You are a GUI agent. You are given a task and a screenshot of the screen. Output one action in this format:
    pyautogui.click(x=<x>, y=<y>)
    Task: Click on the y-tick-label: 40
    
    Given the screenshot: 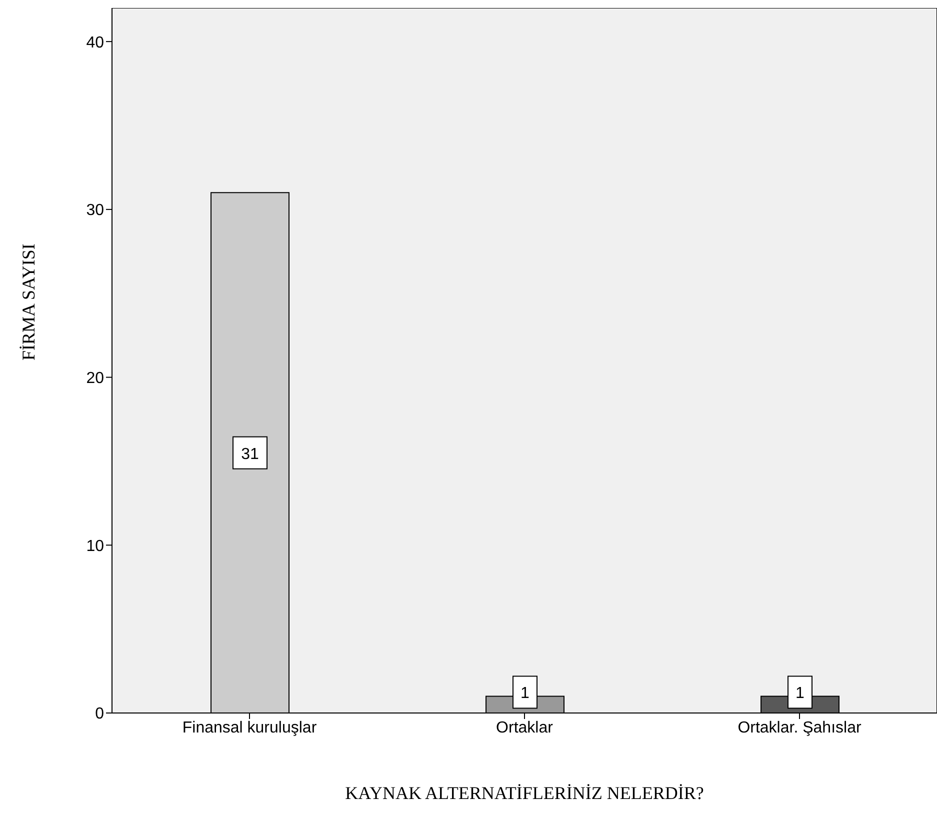 What is the action you would take?
    pyautogui.click(x=95, y=43)
    